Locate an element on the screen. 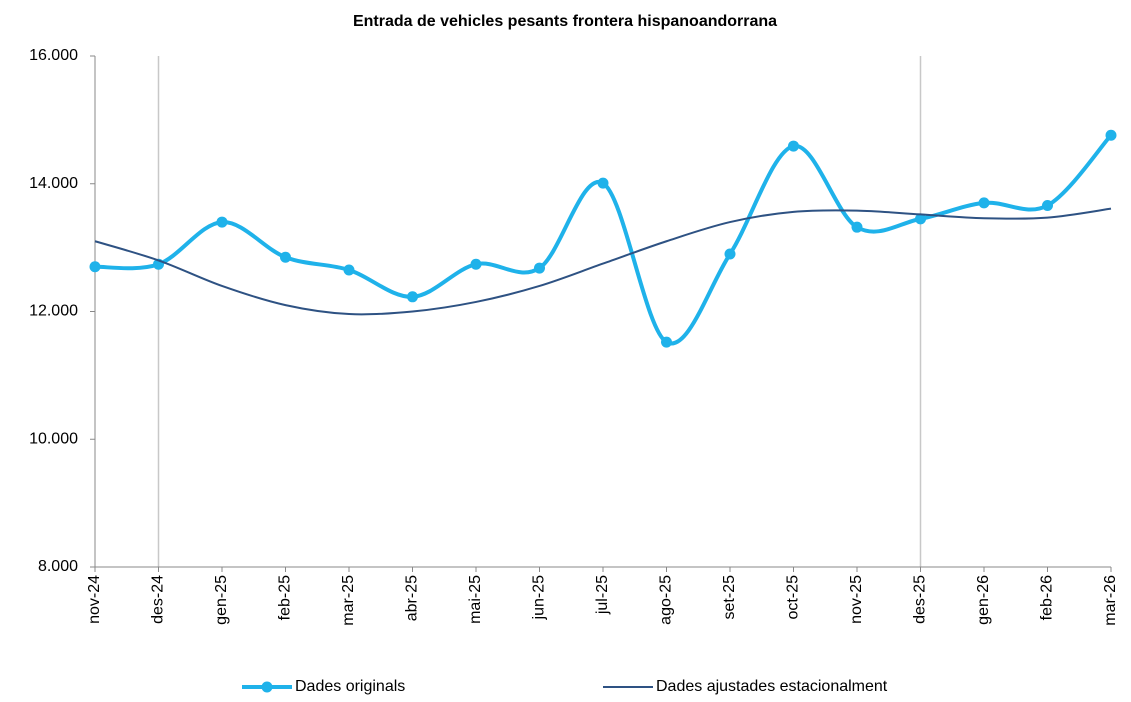  y-tick-label: 8.000 is located at coordinates (58, 566).